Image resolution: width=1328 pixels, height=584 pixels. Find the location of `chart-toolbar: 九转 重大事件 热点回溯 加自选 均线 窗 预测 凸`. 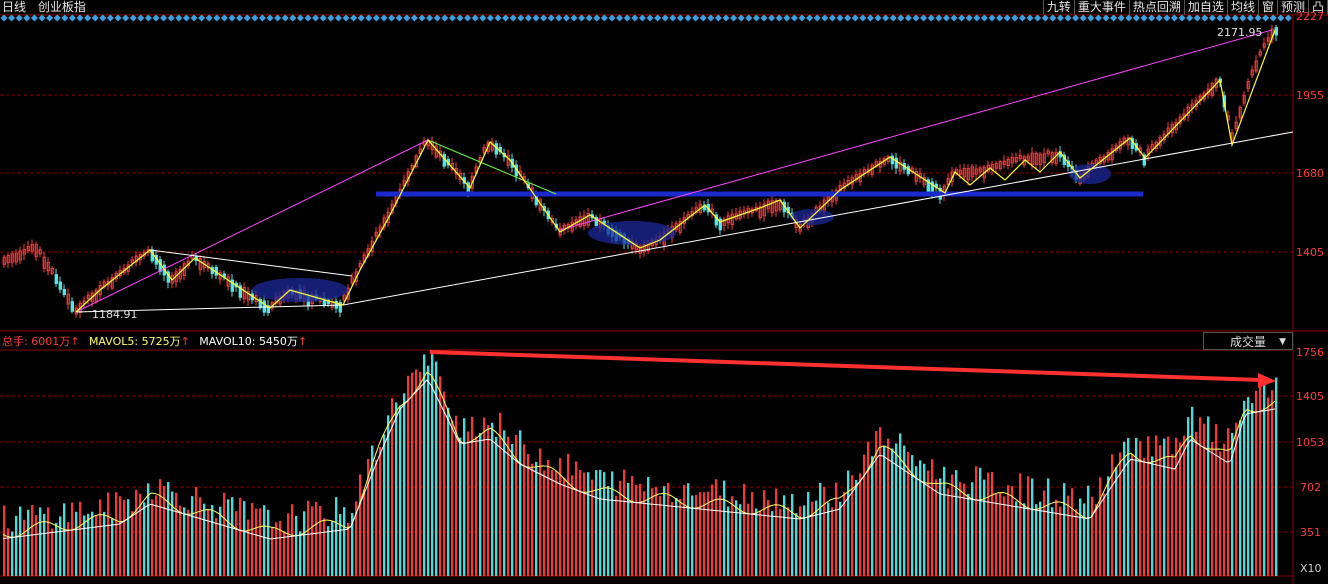

chart-toolbar: 九转 重大事件 热点回溯 加自选 均线 窗 预测 凸 is located at coordinates (1185, 7).